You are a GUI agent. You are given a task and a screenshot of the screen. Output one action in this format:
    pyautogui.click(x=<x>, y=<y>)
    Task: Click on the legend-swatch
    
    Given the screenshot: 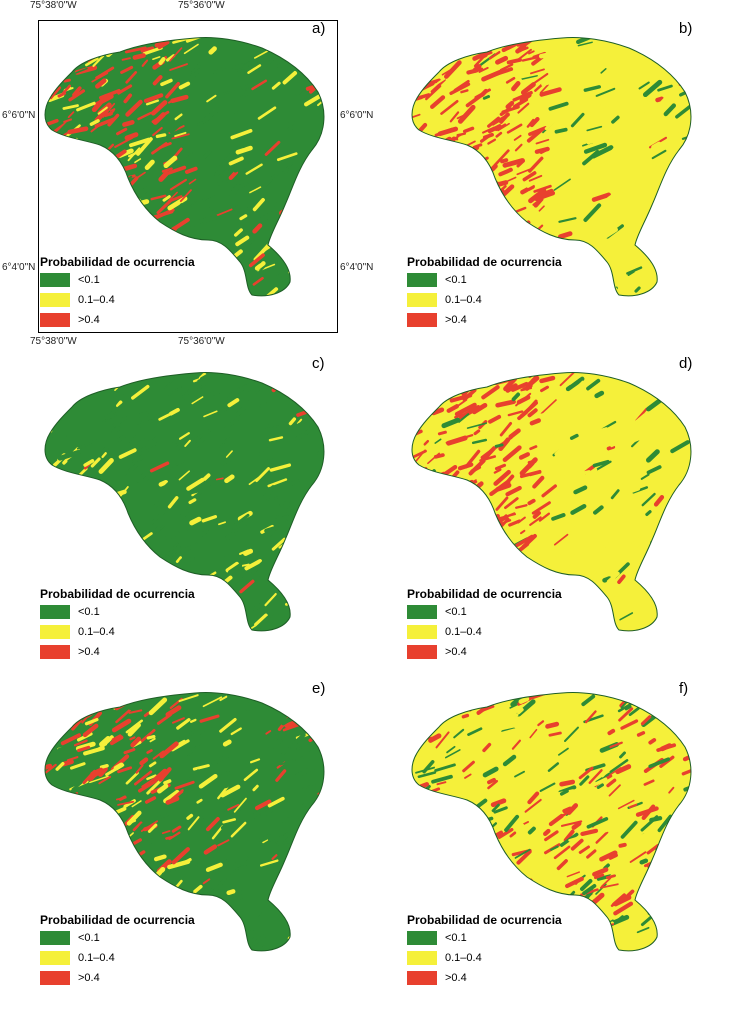 What is the action you would take?
    pyautogui.click(x=55, y=612)
    